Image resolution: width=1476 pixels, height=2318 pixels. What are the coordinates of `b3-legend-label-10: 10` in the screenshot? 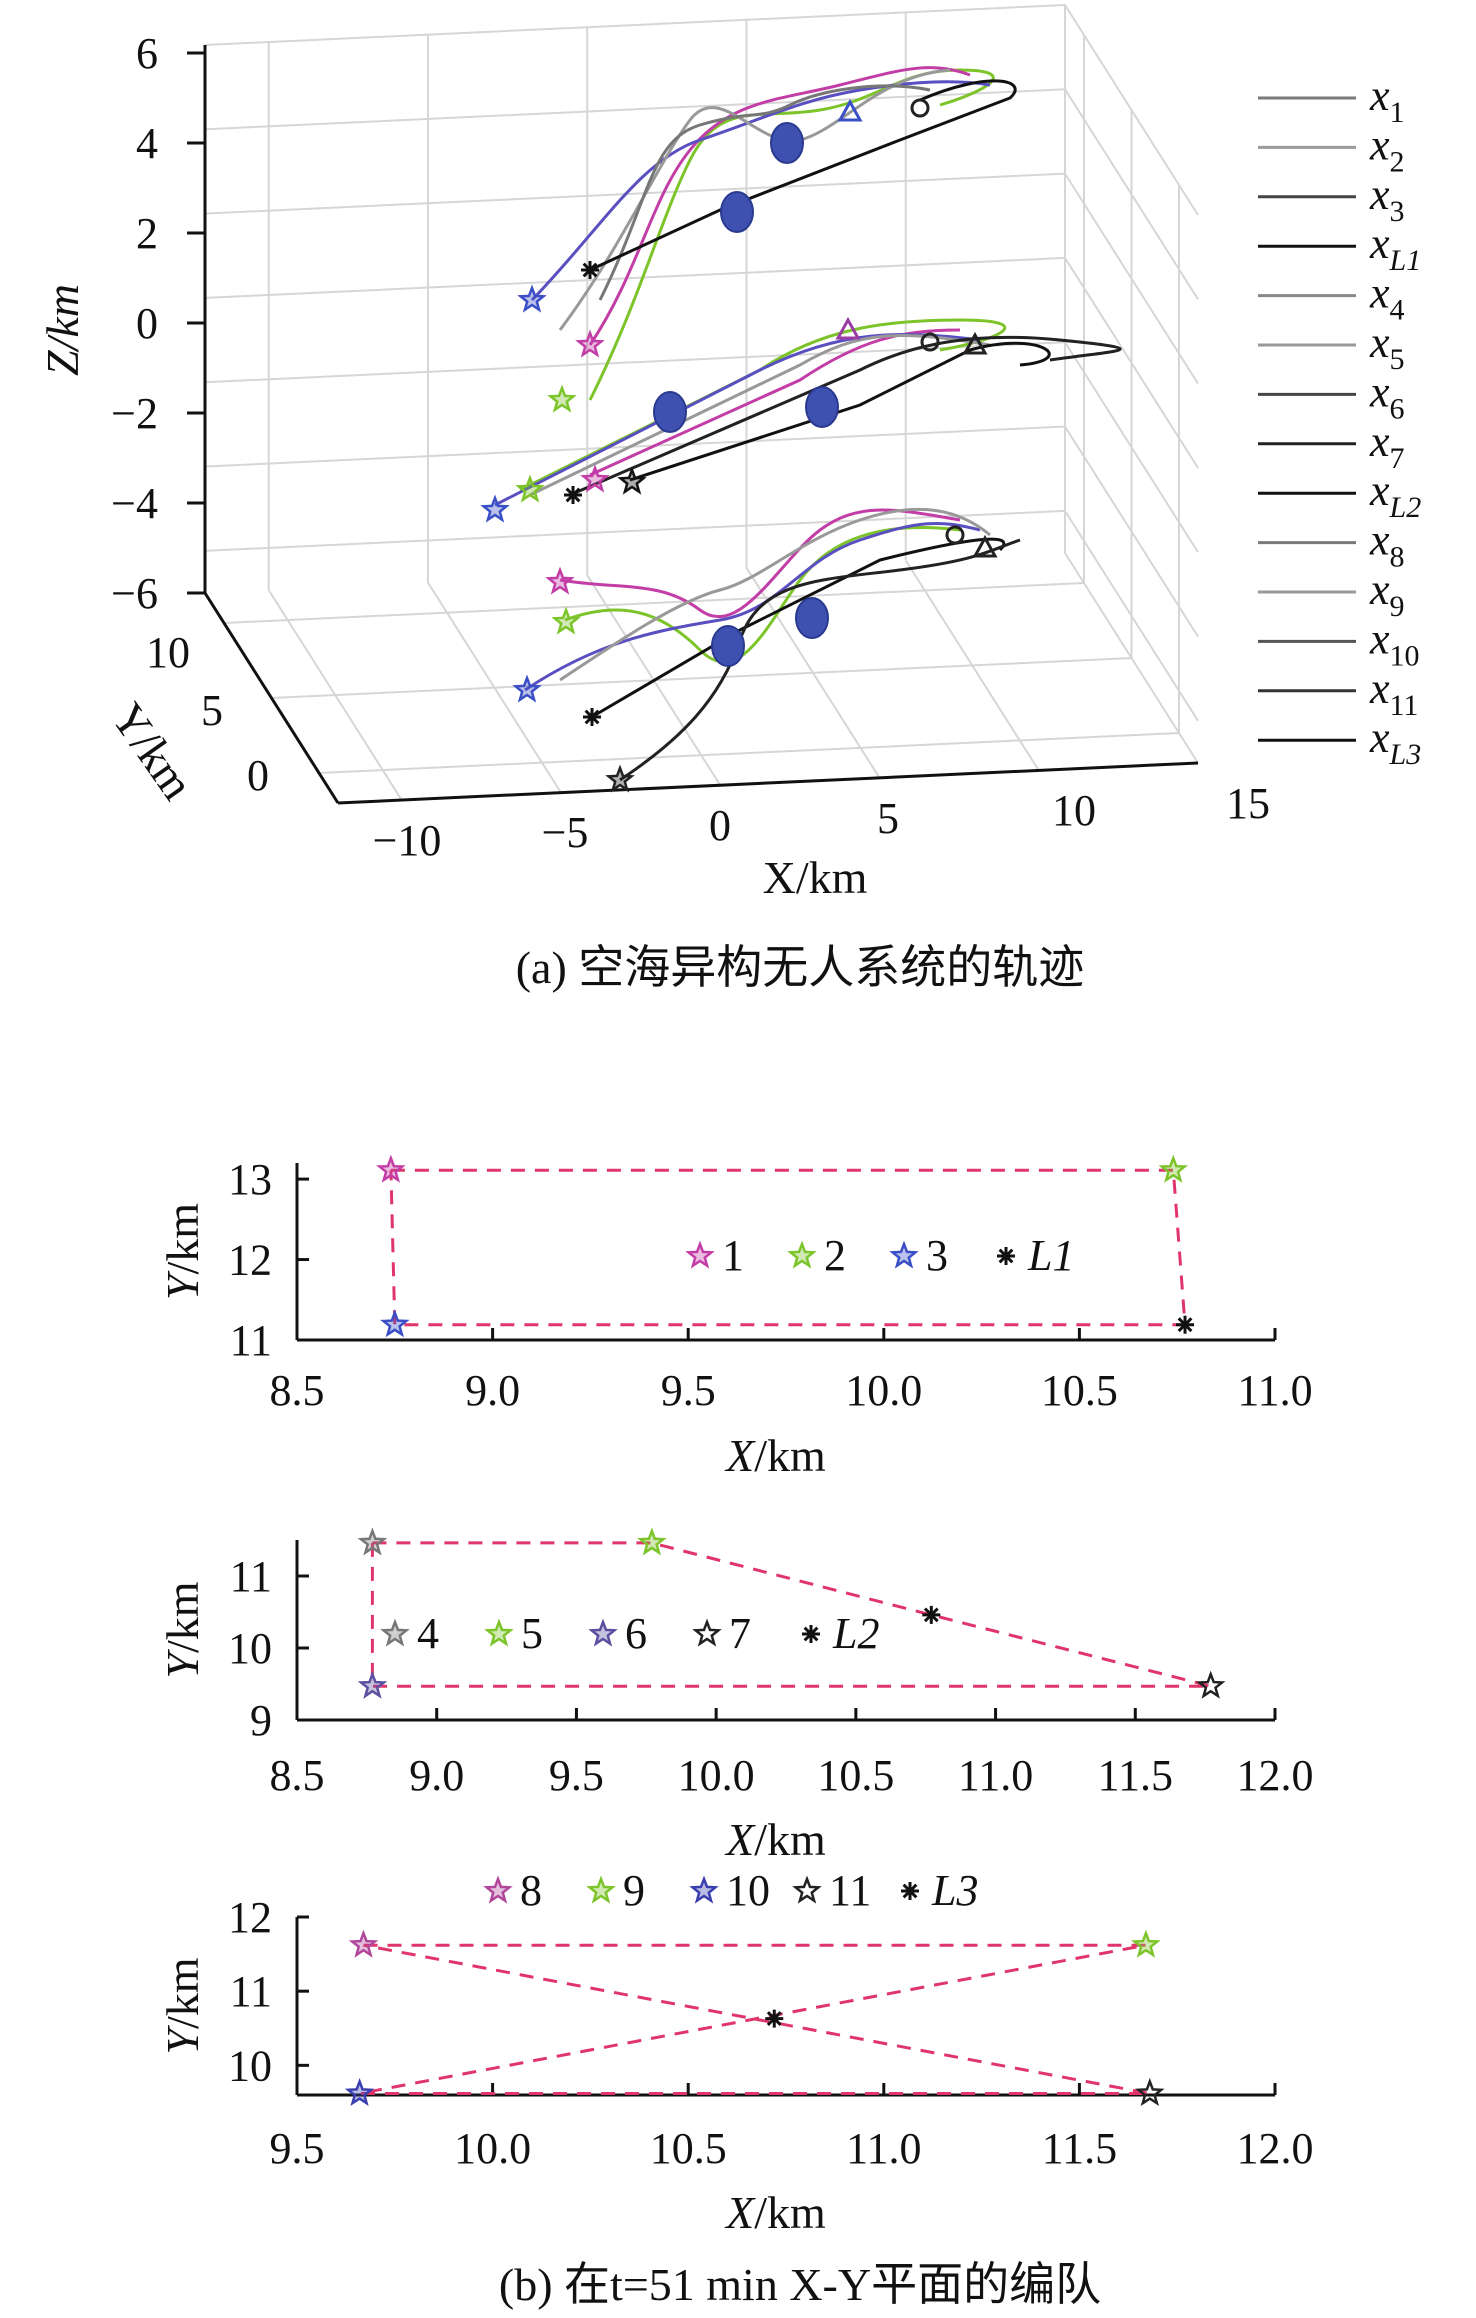 It's located at (748, 1890).